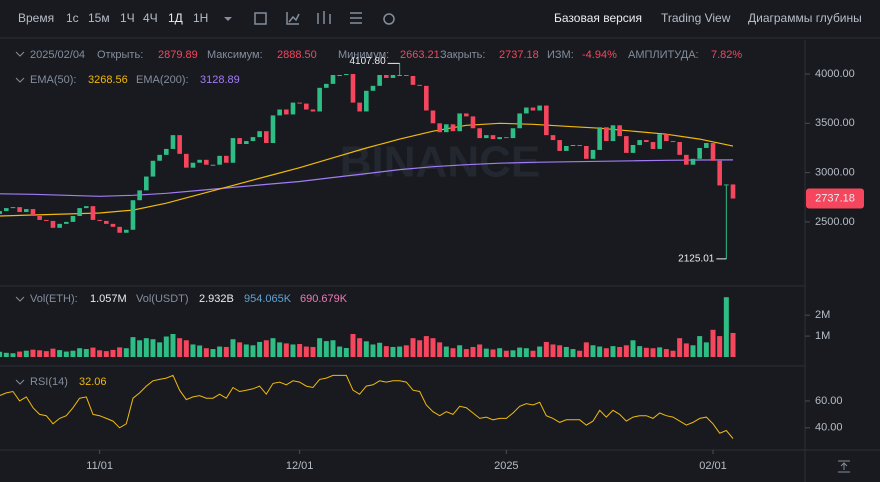  Describe the element at coordinates (72, 18) in the screenshot. I see `interval-button: 1с` at that location.